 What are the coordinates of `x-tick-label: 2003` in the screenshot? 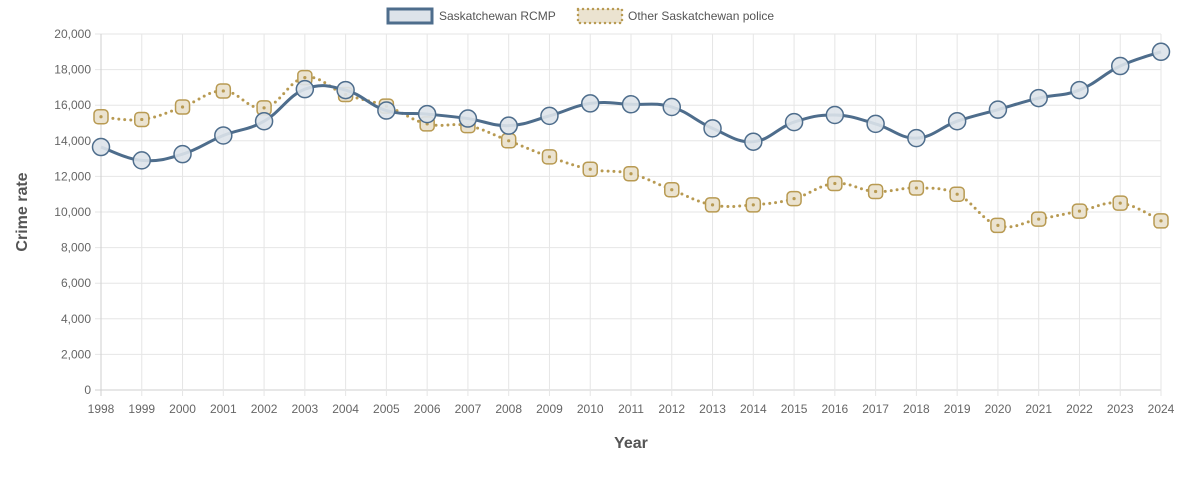 It's located at (304, 409).